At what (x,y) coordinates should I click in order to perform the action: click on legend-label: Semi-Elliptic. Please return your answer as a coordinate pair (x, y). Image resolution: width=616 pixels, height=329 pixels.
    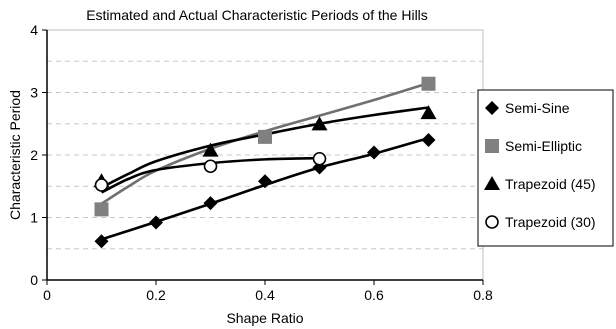
    Looking at the image, I should click on (543, 146).